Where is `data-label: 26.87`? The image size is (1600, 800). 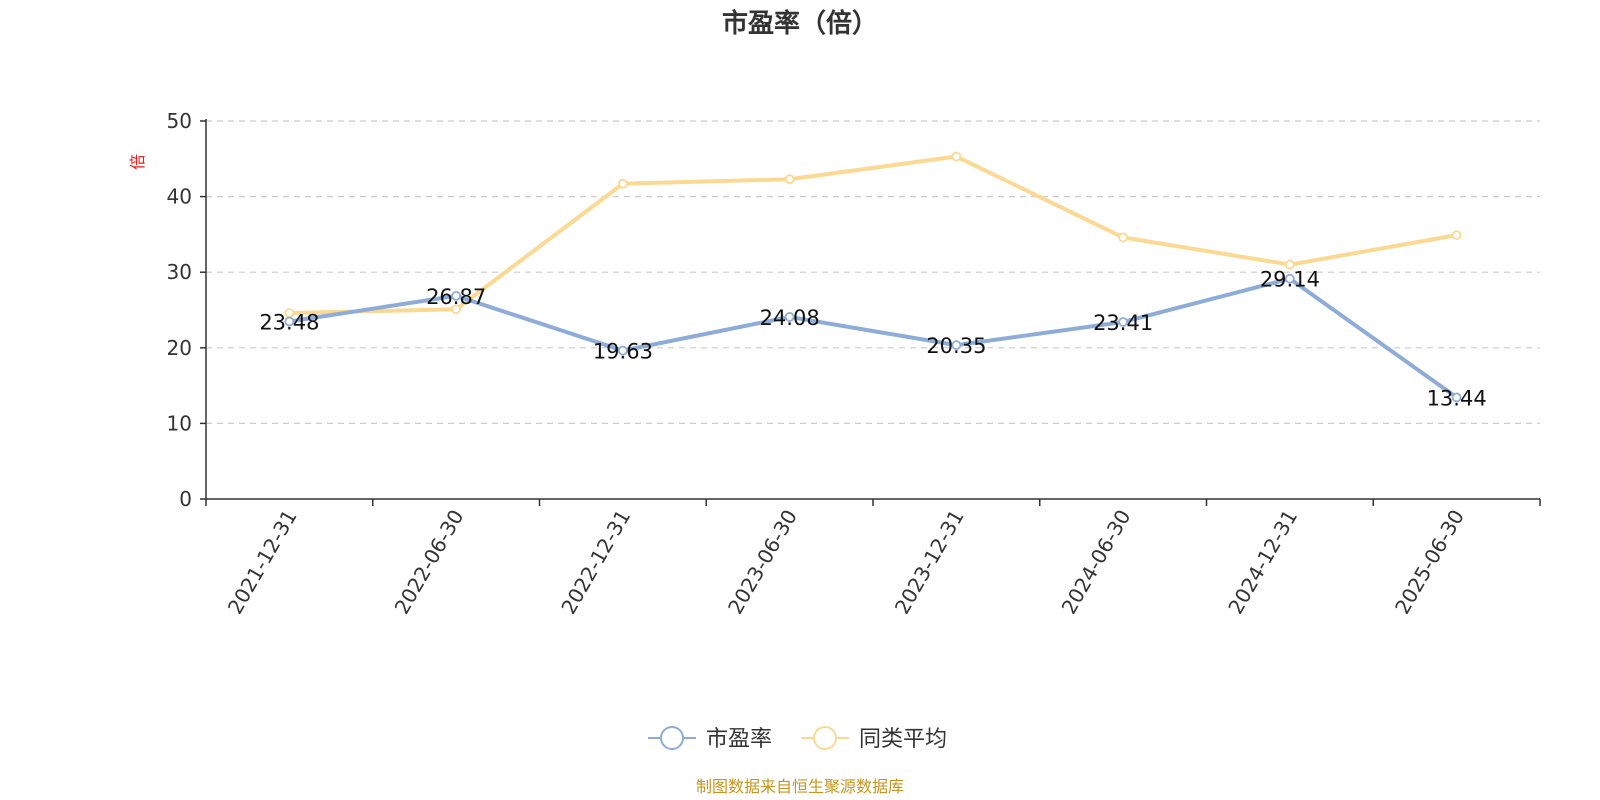
data-label: 26.87 is located at coordinates (456, 297).